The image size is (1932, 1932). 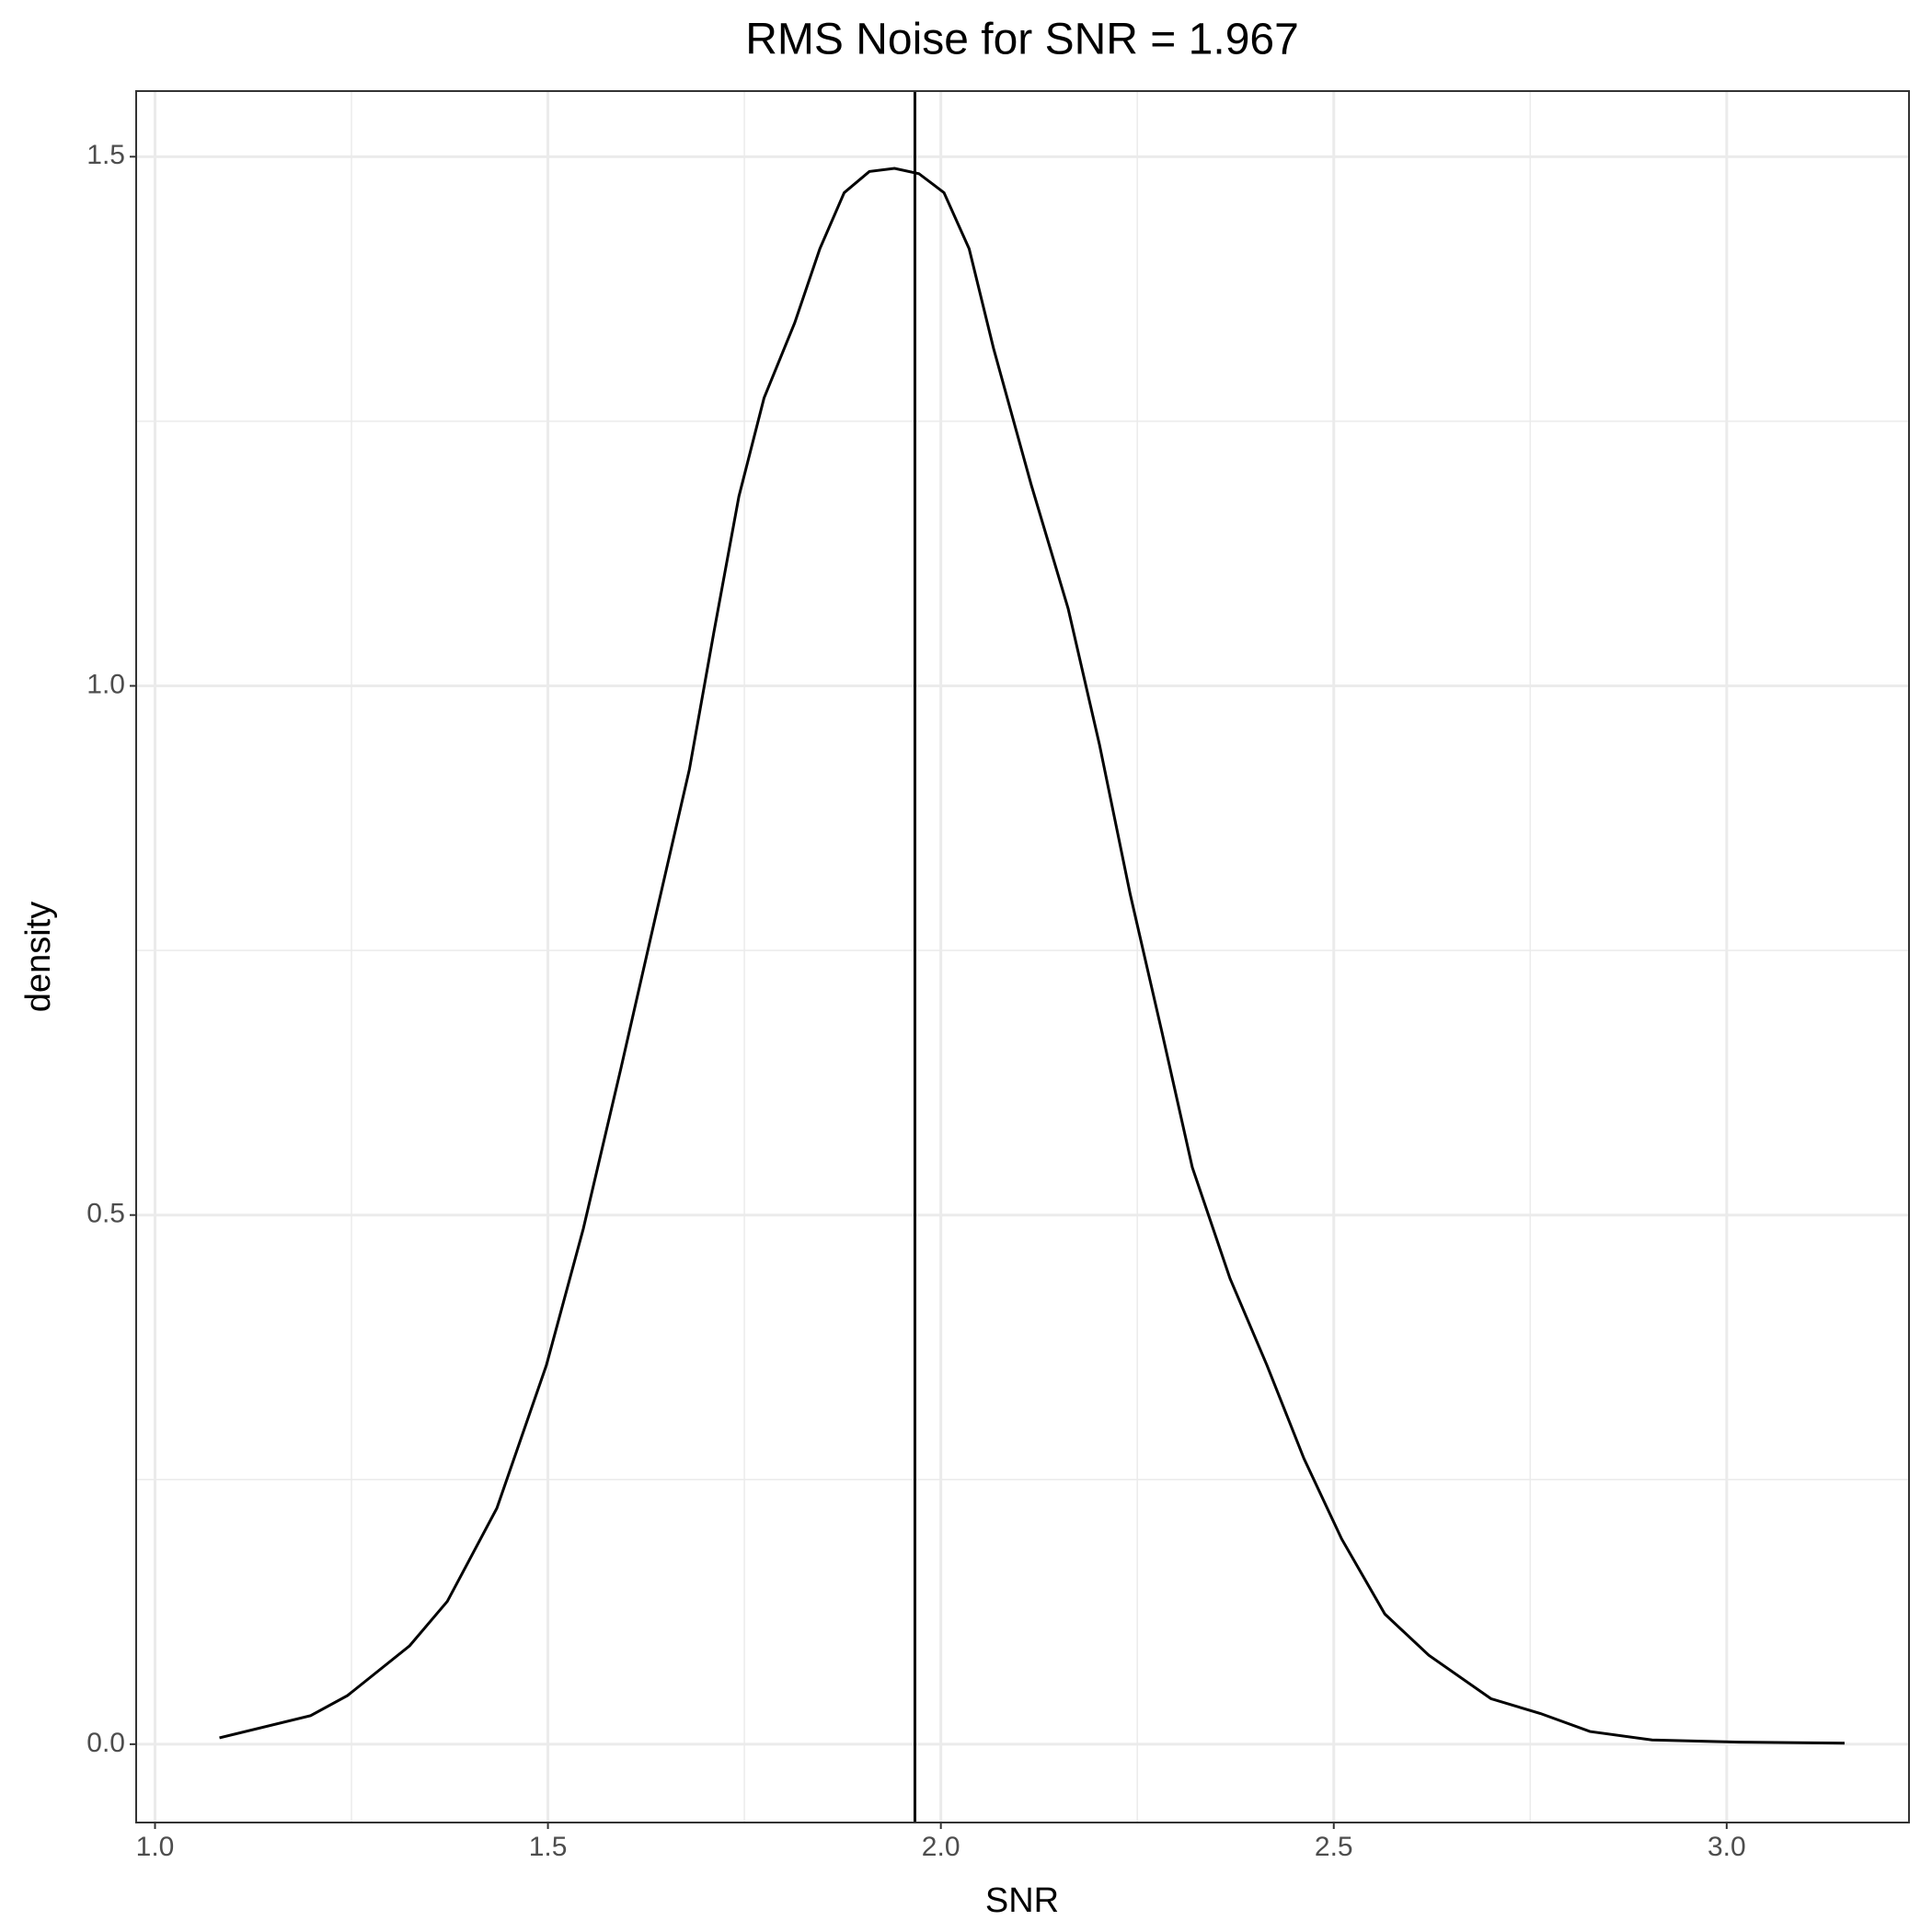 What do you see at coordinates (548, 1847) in the screenshot?
I see `x-tick-label: 1.5` at bounding box center [548, 1847].